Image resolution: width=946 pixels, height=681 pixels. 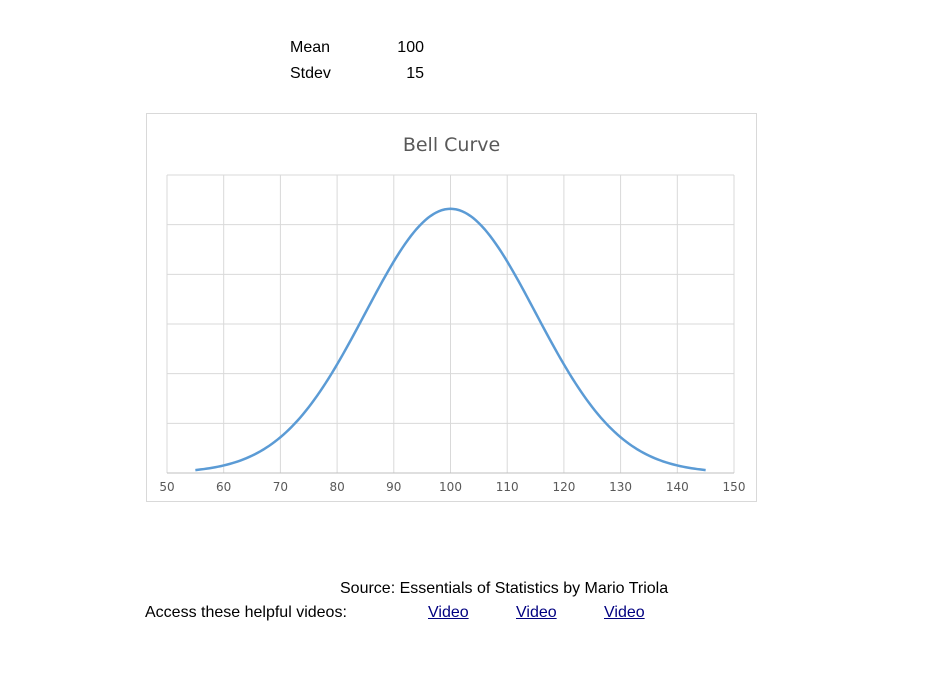 I want to click on x-tick-label: 140, so click(x=677, y=487).